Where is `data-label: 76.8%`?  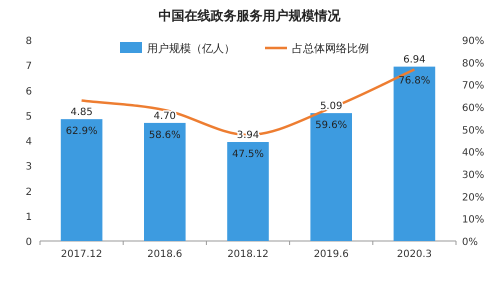 data-label: 76.8% is located at coordinates (414, 80).